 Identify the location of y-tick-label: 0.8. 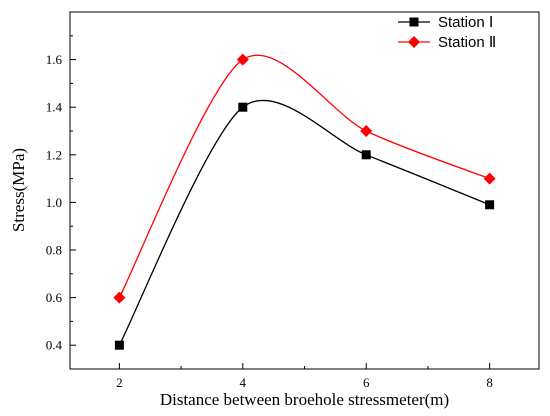
(54, 250).